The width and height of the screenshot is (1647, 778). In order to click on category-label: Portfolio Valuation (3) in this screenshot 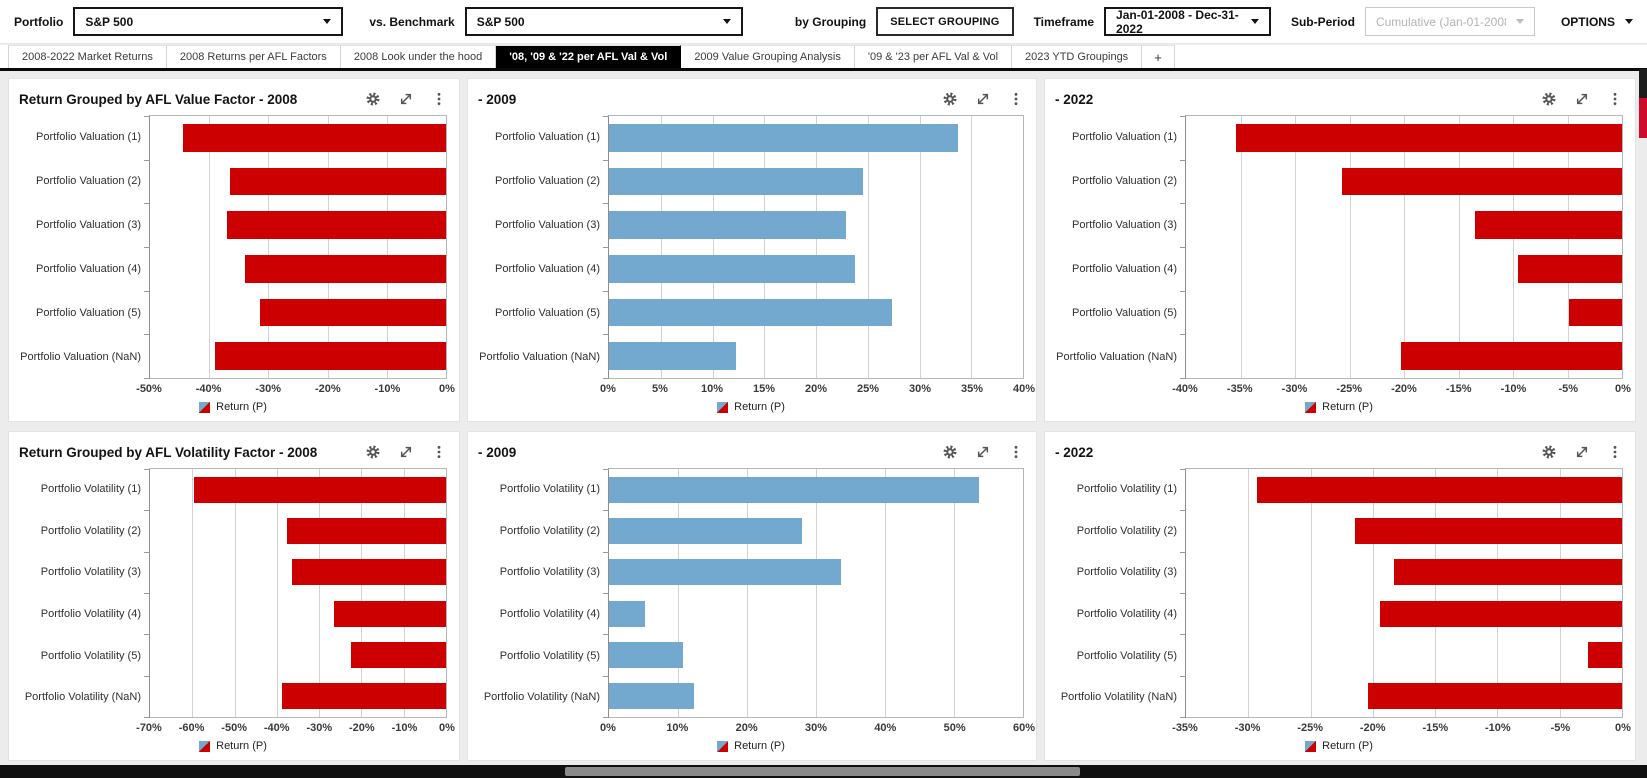, I will do `click(547, 225)`.